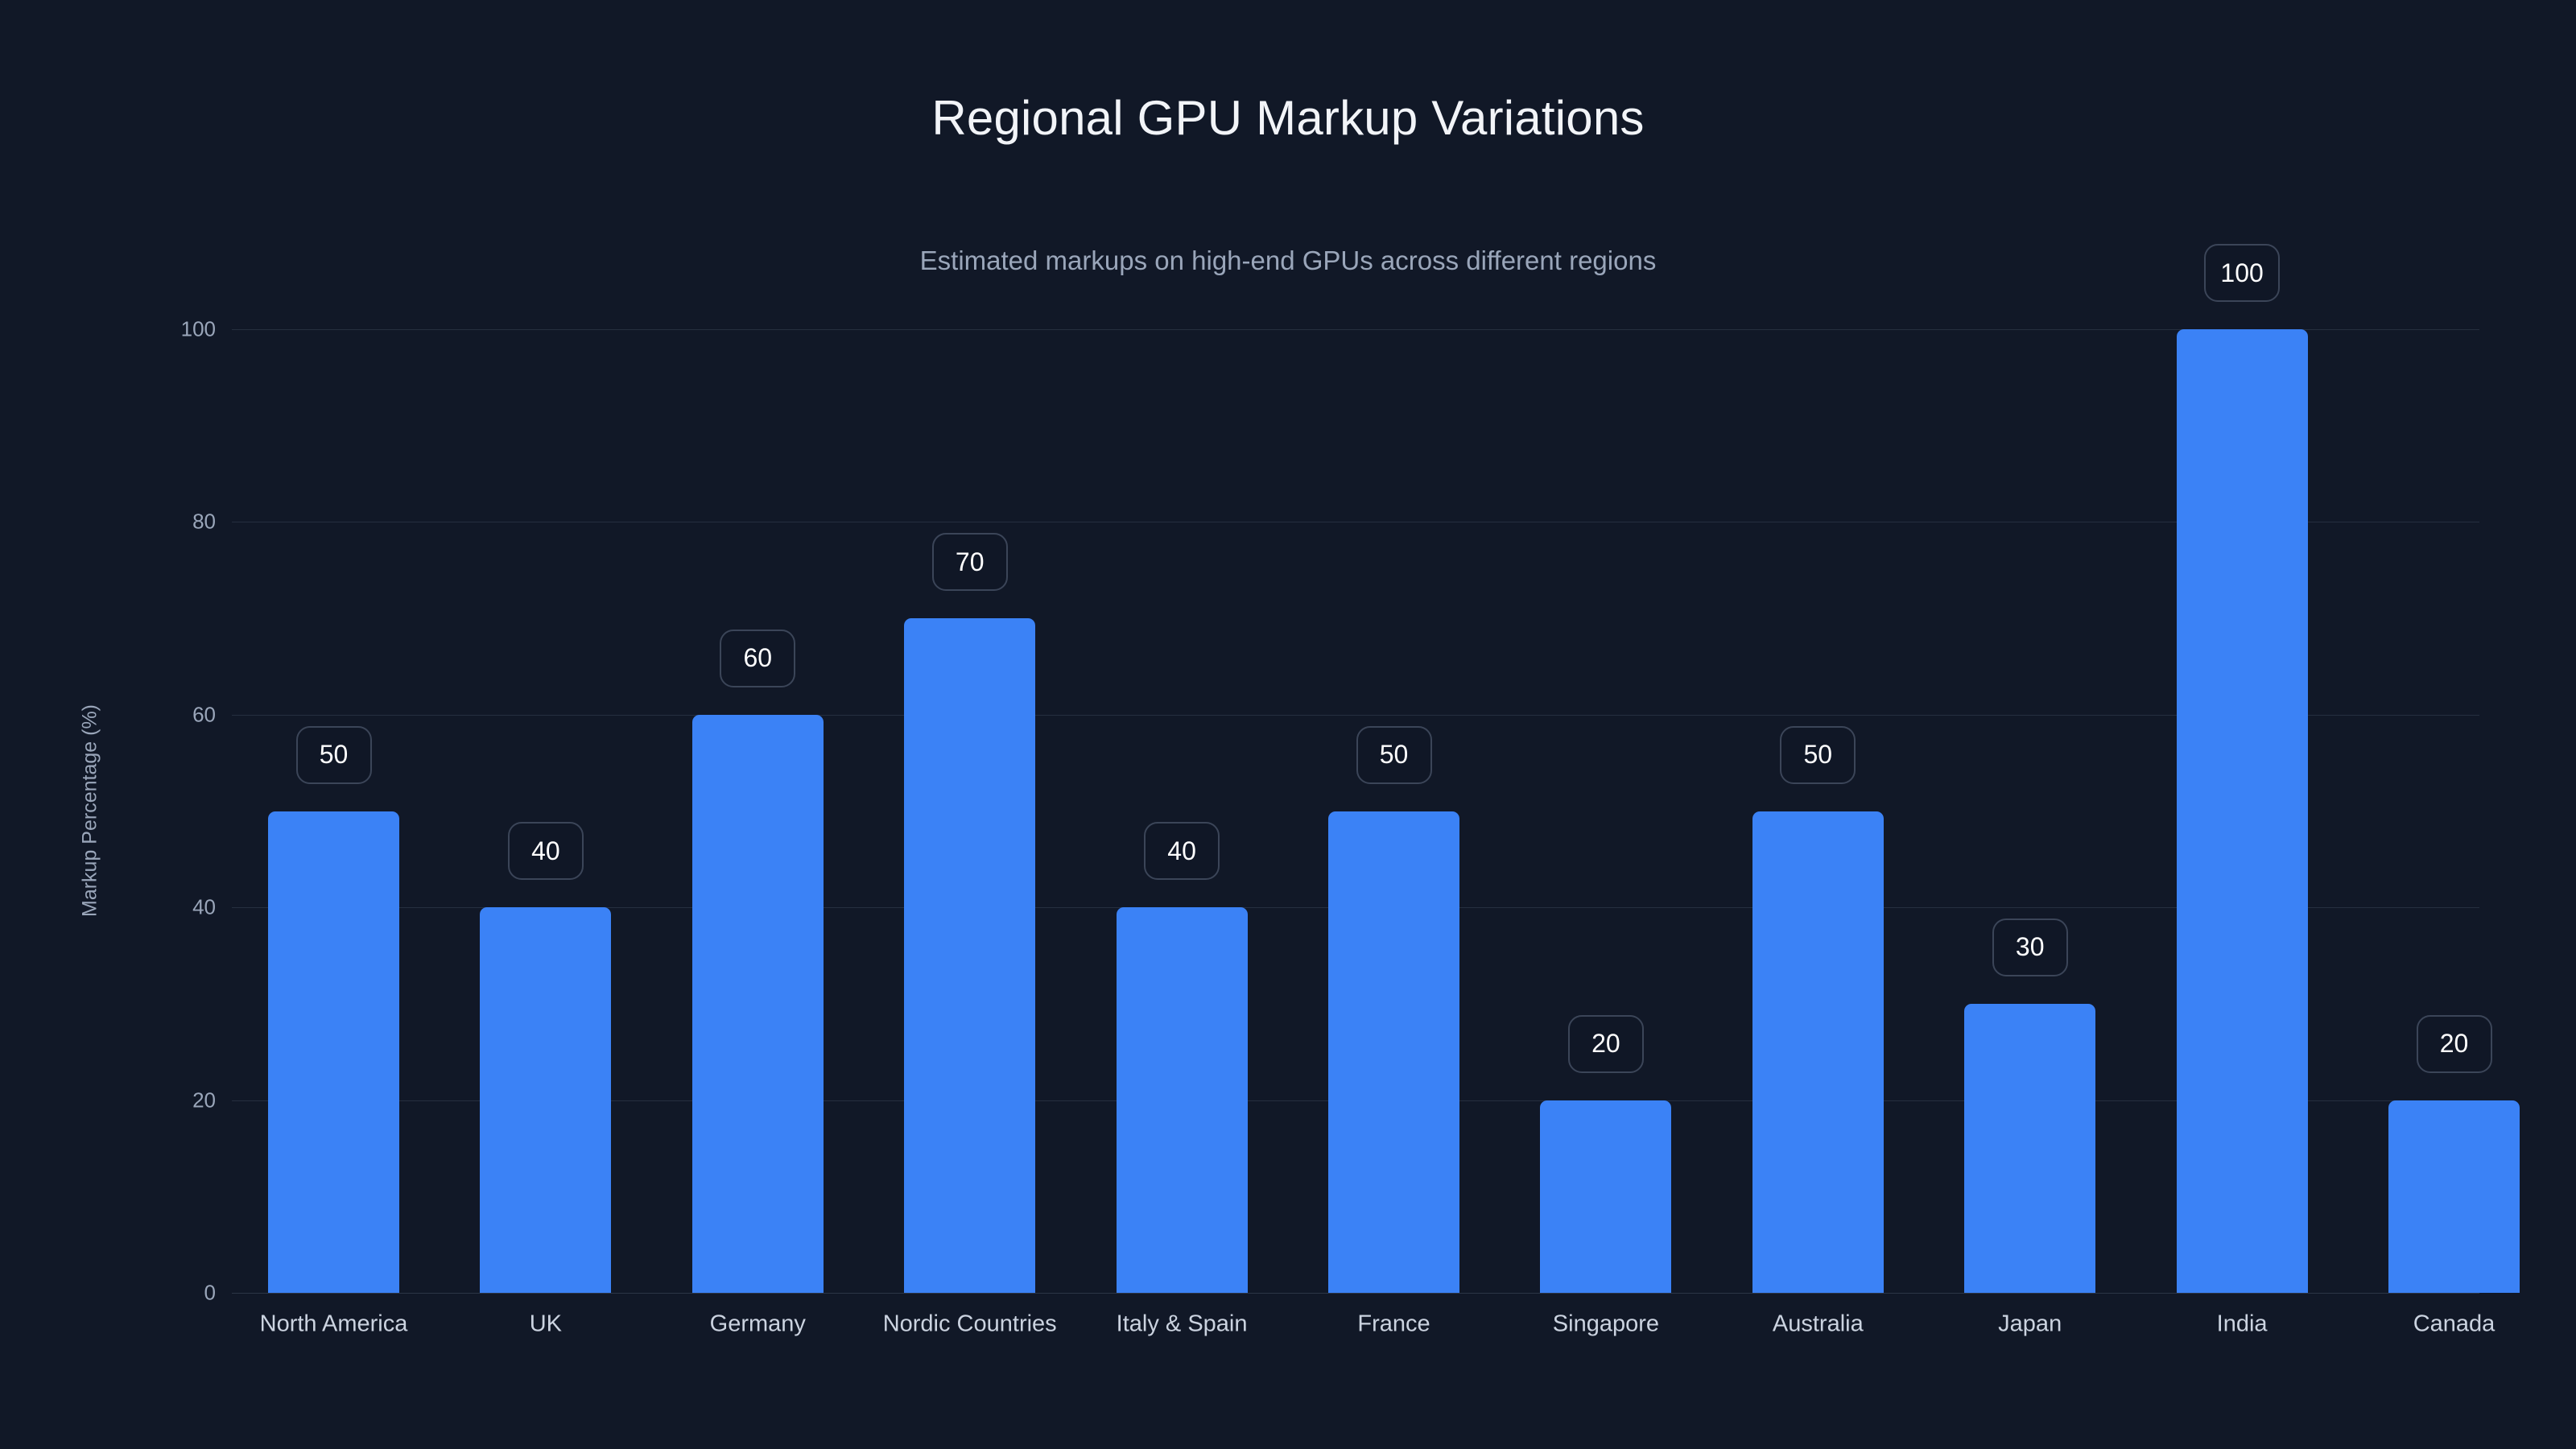 Image resolution: width=2576 pixels, height=1449 pixels. What do you see at coordinates (969, 562) in the screenshot?
I see `bar-value-badge: 70` at bounding box center [969, 562].